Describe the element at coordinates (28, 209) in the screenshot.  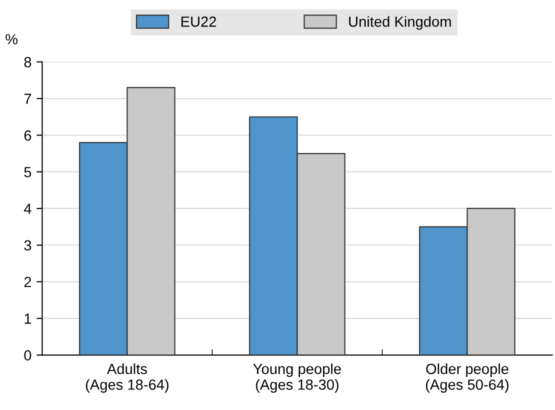
I see `y-tick-label: 4` at that location.